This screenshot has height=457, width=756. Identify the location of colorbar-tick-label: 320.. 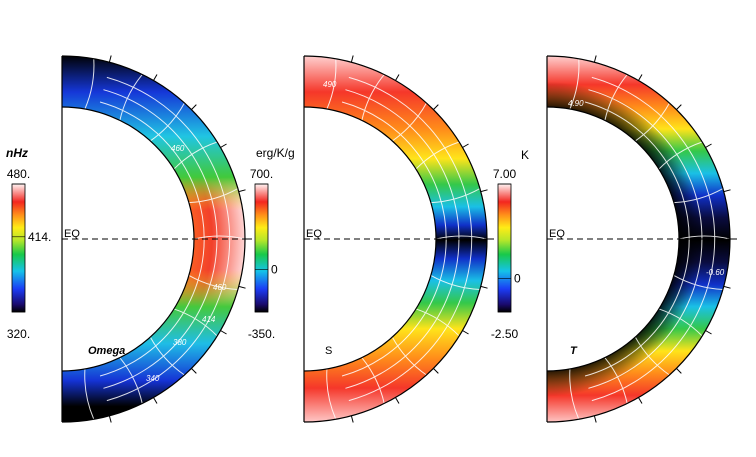
(18, 334).